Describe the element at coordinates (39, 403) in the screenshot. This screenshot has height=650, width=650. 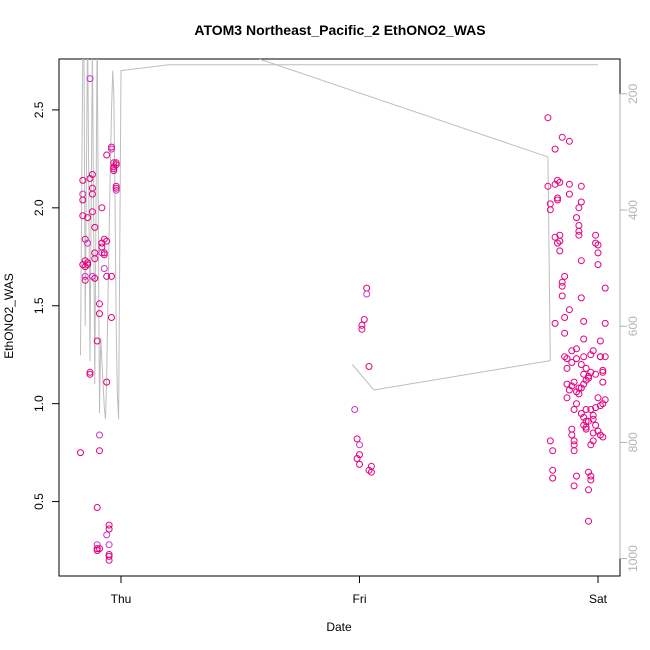
I see `y-tick-label: 1.0` at that location.